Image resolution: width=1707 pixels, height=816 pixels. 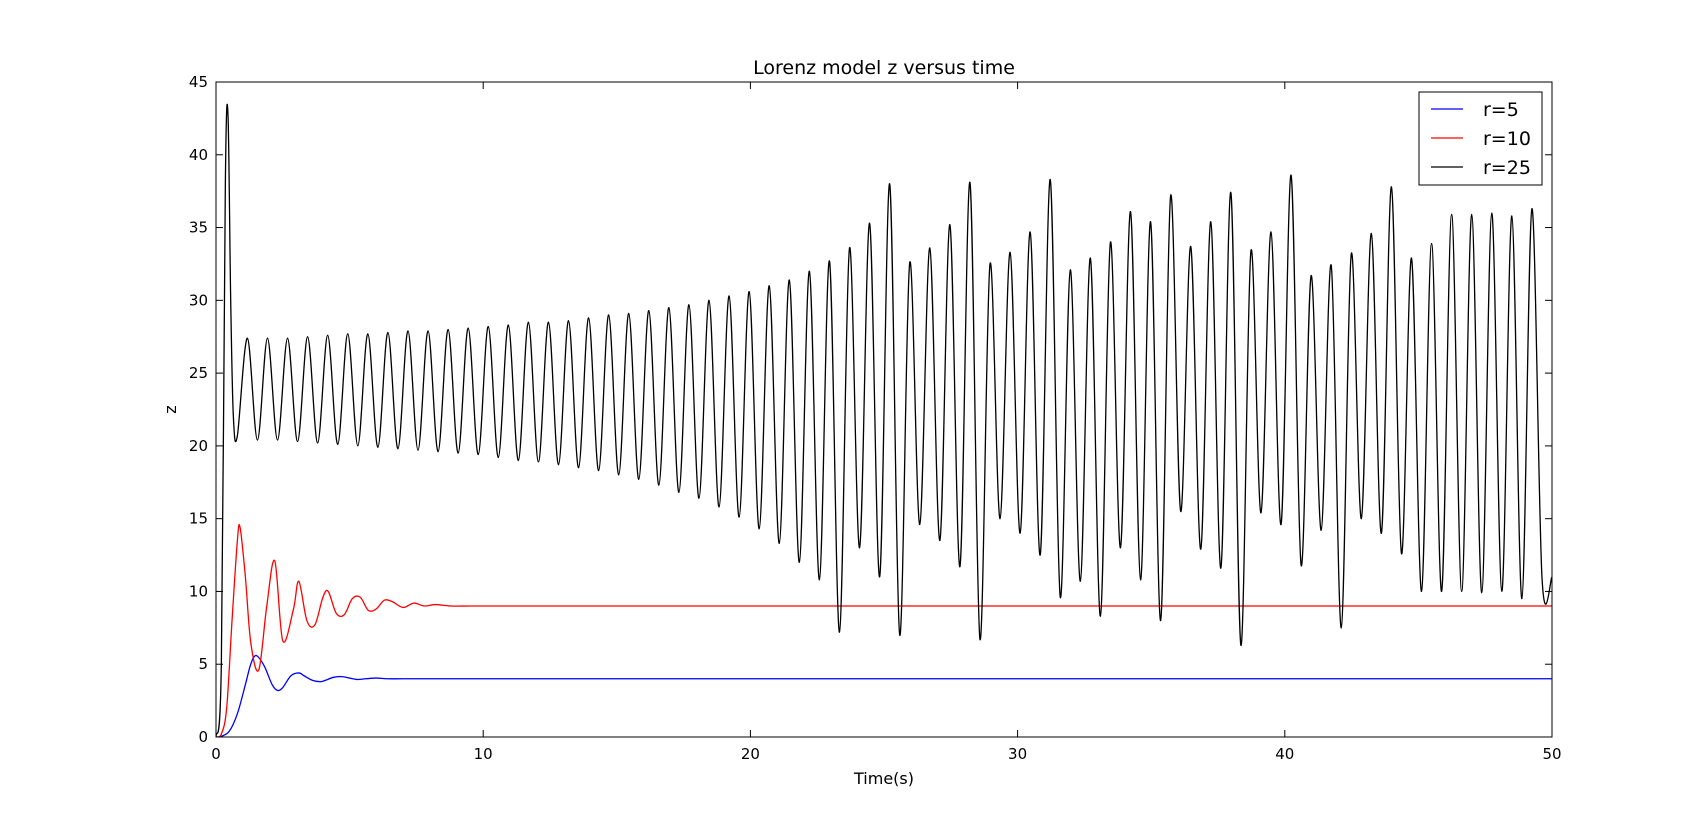 What do you see at coordinates (483, 754) in the screenshot?
I see `x-tick-label: 10` at bounding box center [483, 754].